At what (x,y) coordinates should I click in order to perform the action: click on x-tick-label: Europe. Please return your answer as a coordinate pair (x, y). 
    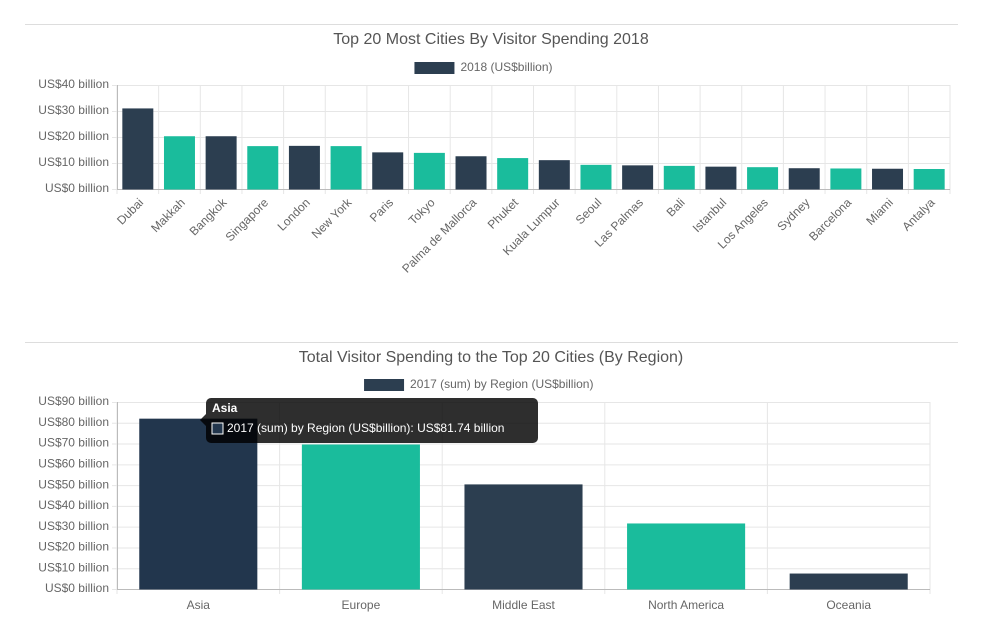
    Looking at the image, I should click on (361, 605).